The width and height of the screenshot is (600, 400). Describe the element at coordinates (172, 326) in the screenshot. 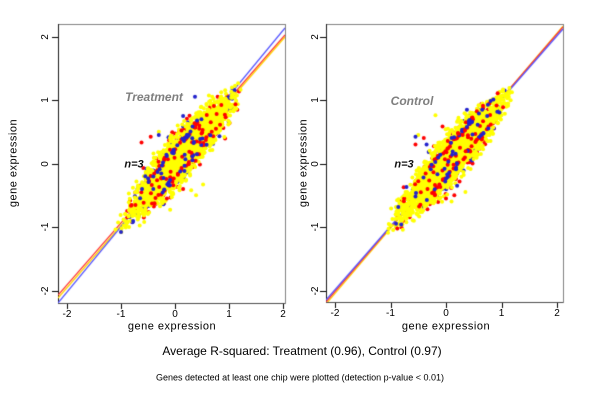

I see `x-axis-label-treatment: gene expression` at that location.